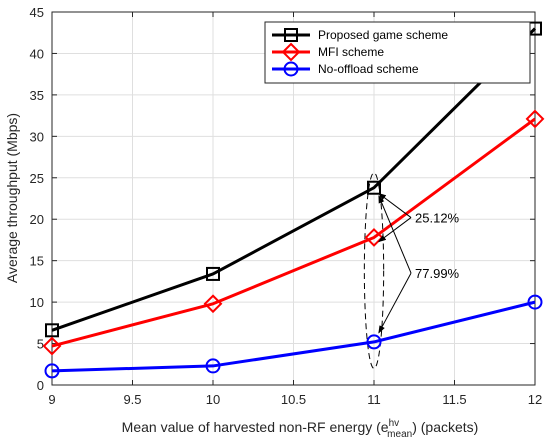 This screenshot has height=448, width=550. Describe the element at coordinates (291, 69) in the screenshot. I see `legend-swatch-marker-no-offload-scheme` at that location.